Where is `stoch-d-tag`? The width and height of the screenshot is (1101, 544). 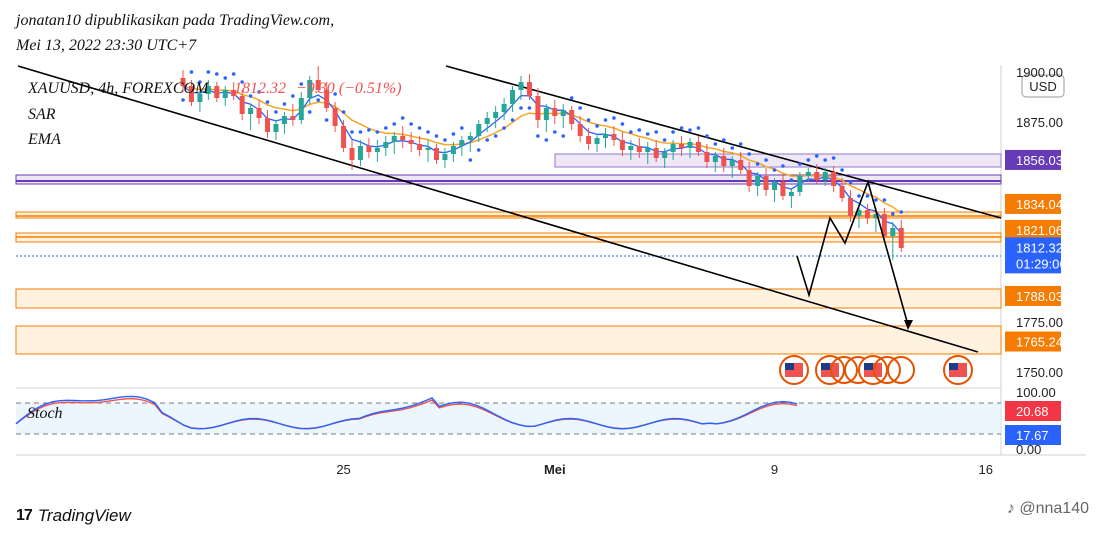
stoch-d-tag is located at coordinates (1033, 435).